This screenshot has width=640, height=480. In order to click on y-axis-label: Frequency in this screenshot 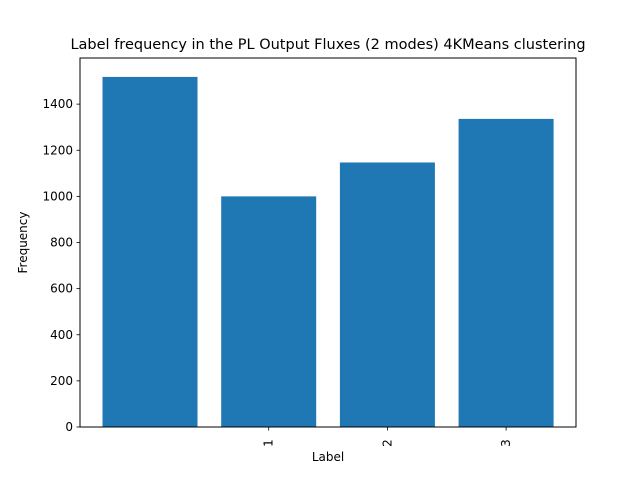, I will do `click(23, 243)`.